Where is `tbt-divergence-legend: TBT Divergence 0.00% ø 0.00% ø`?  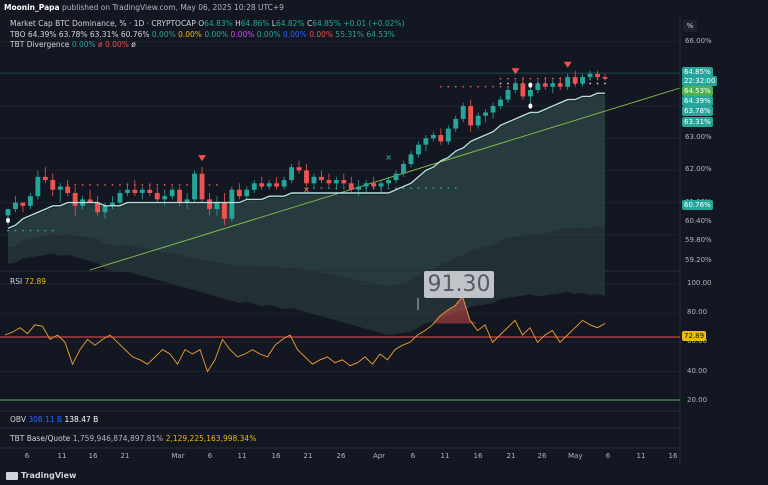
tbt-divergence-legend: TBT Divergence 0.00% ø 0.00% ø is located at coordinates (73, 45).